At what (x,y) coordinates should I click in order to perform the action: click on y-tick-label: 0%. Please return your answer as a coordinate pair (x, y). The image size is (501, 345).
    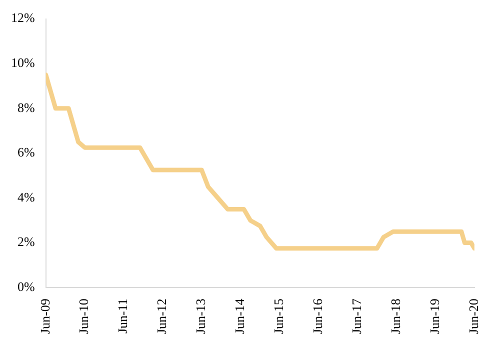
    Looking at the image, I should click on (26, 286).